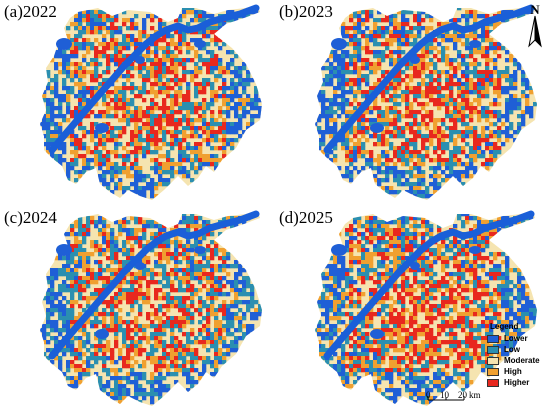 The width and height of the screenshot is (550, 412). I want to click on legend-item-low: Low, so click(518, 350).